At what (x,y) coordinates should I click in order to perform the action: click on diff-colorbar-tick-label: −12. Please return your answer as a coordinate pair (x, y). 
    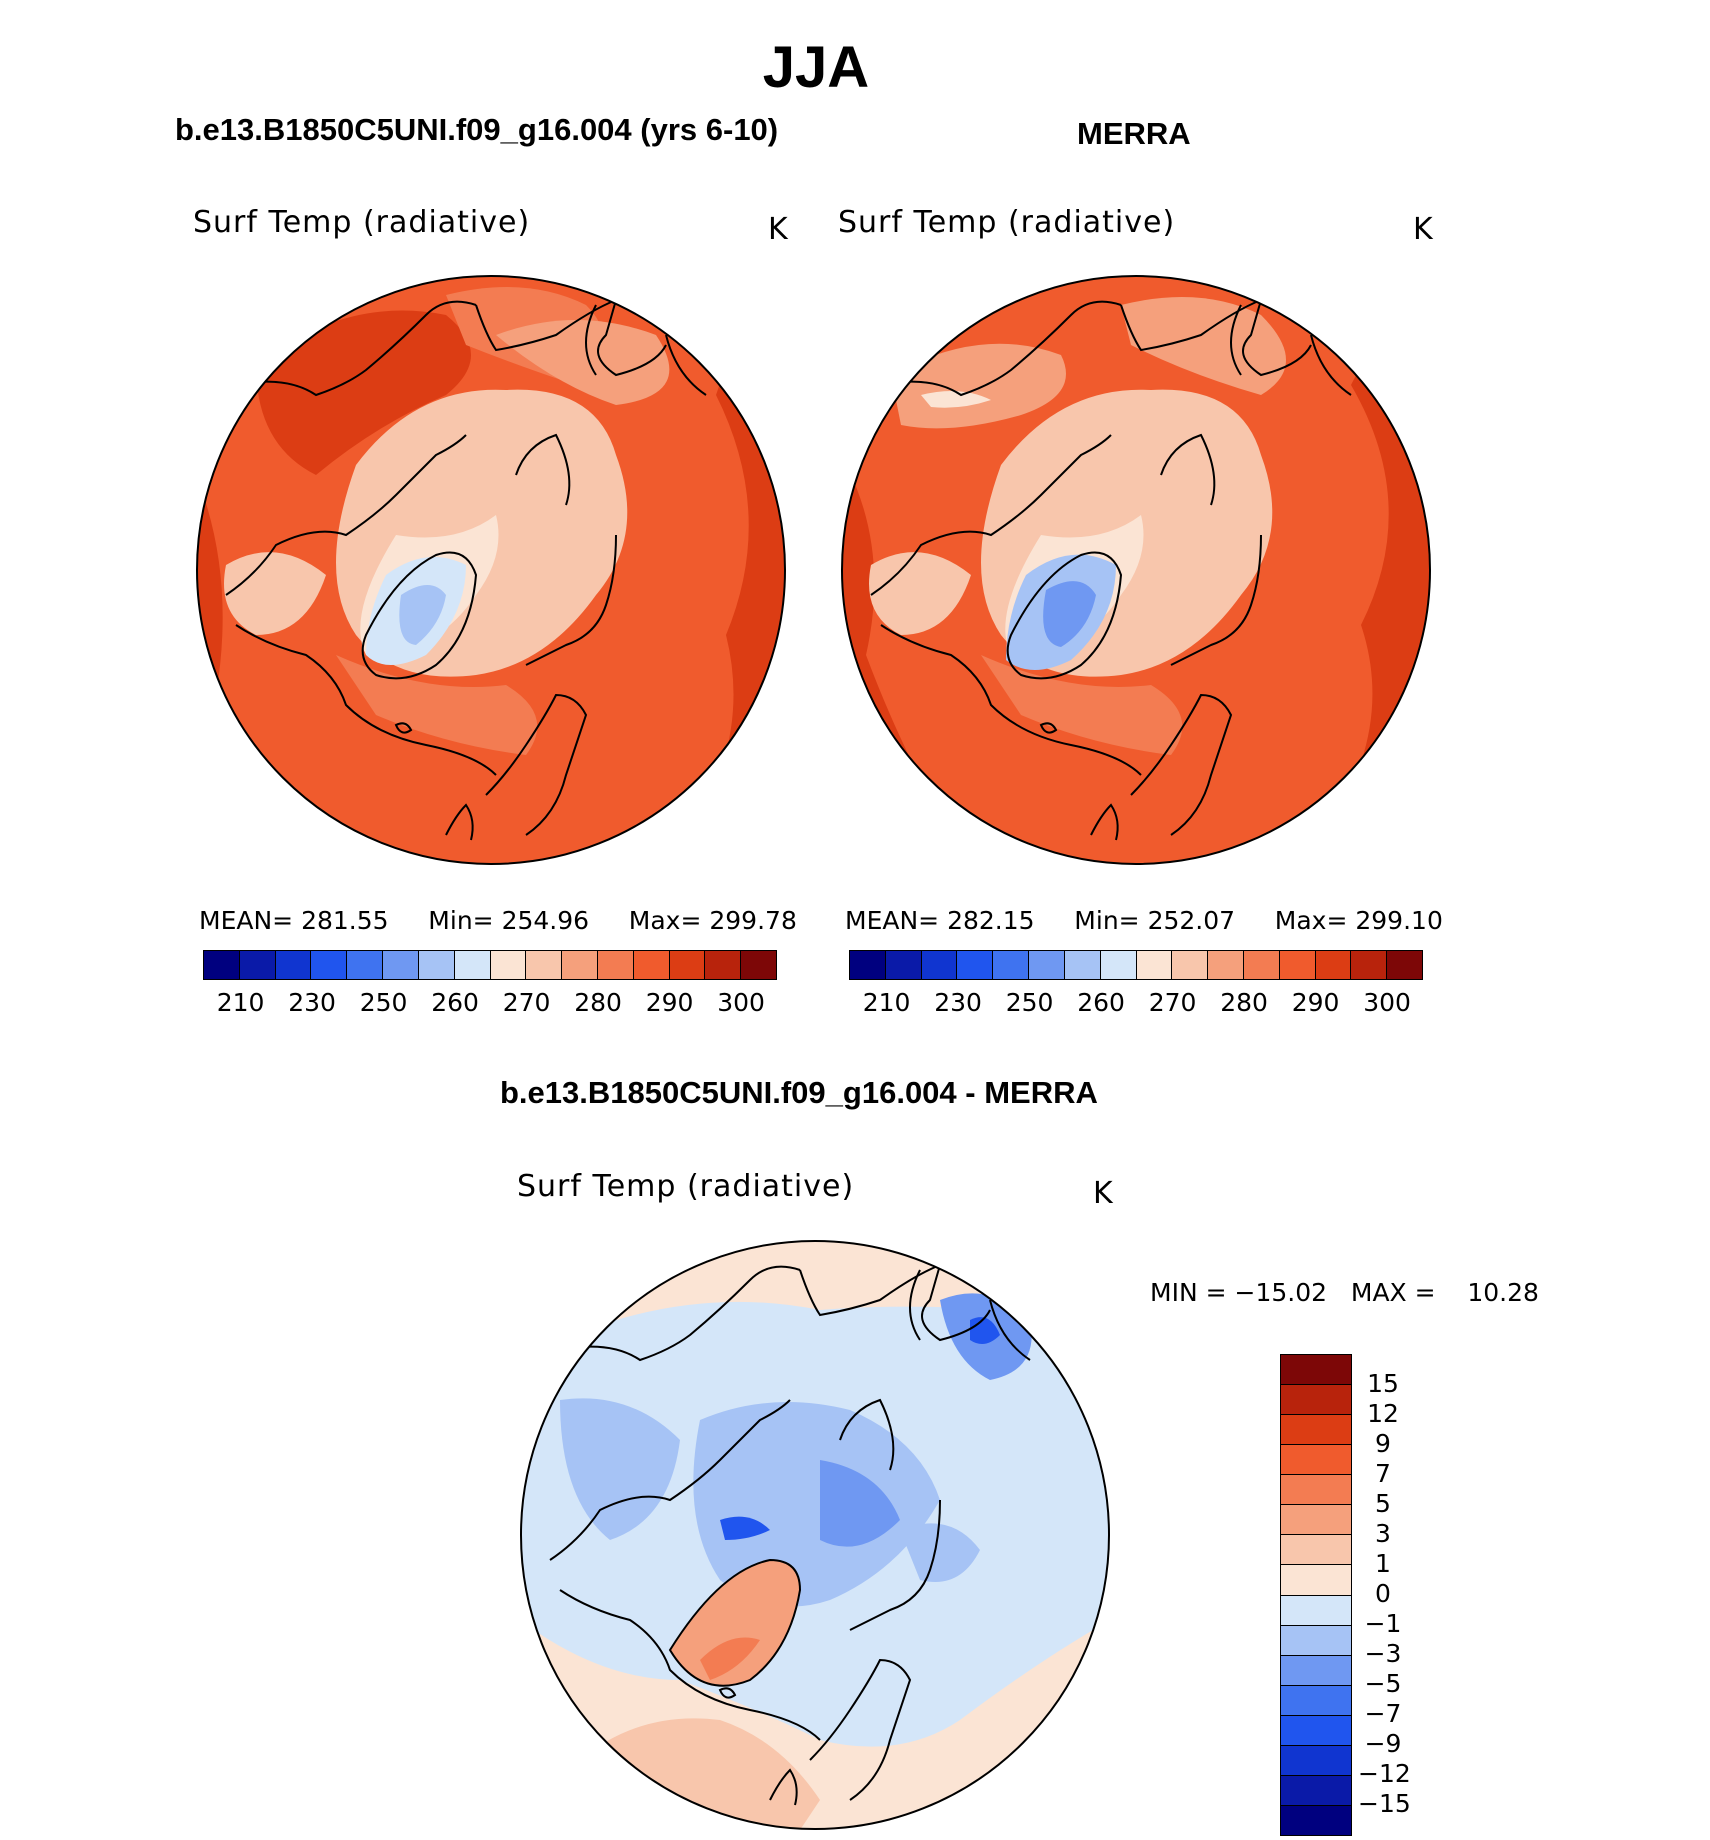
    Looking at the image, I should click on (1384, 1773).